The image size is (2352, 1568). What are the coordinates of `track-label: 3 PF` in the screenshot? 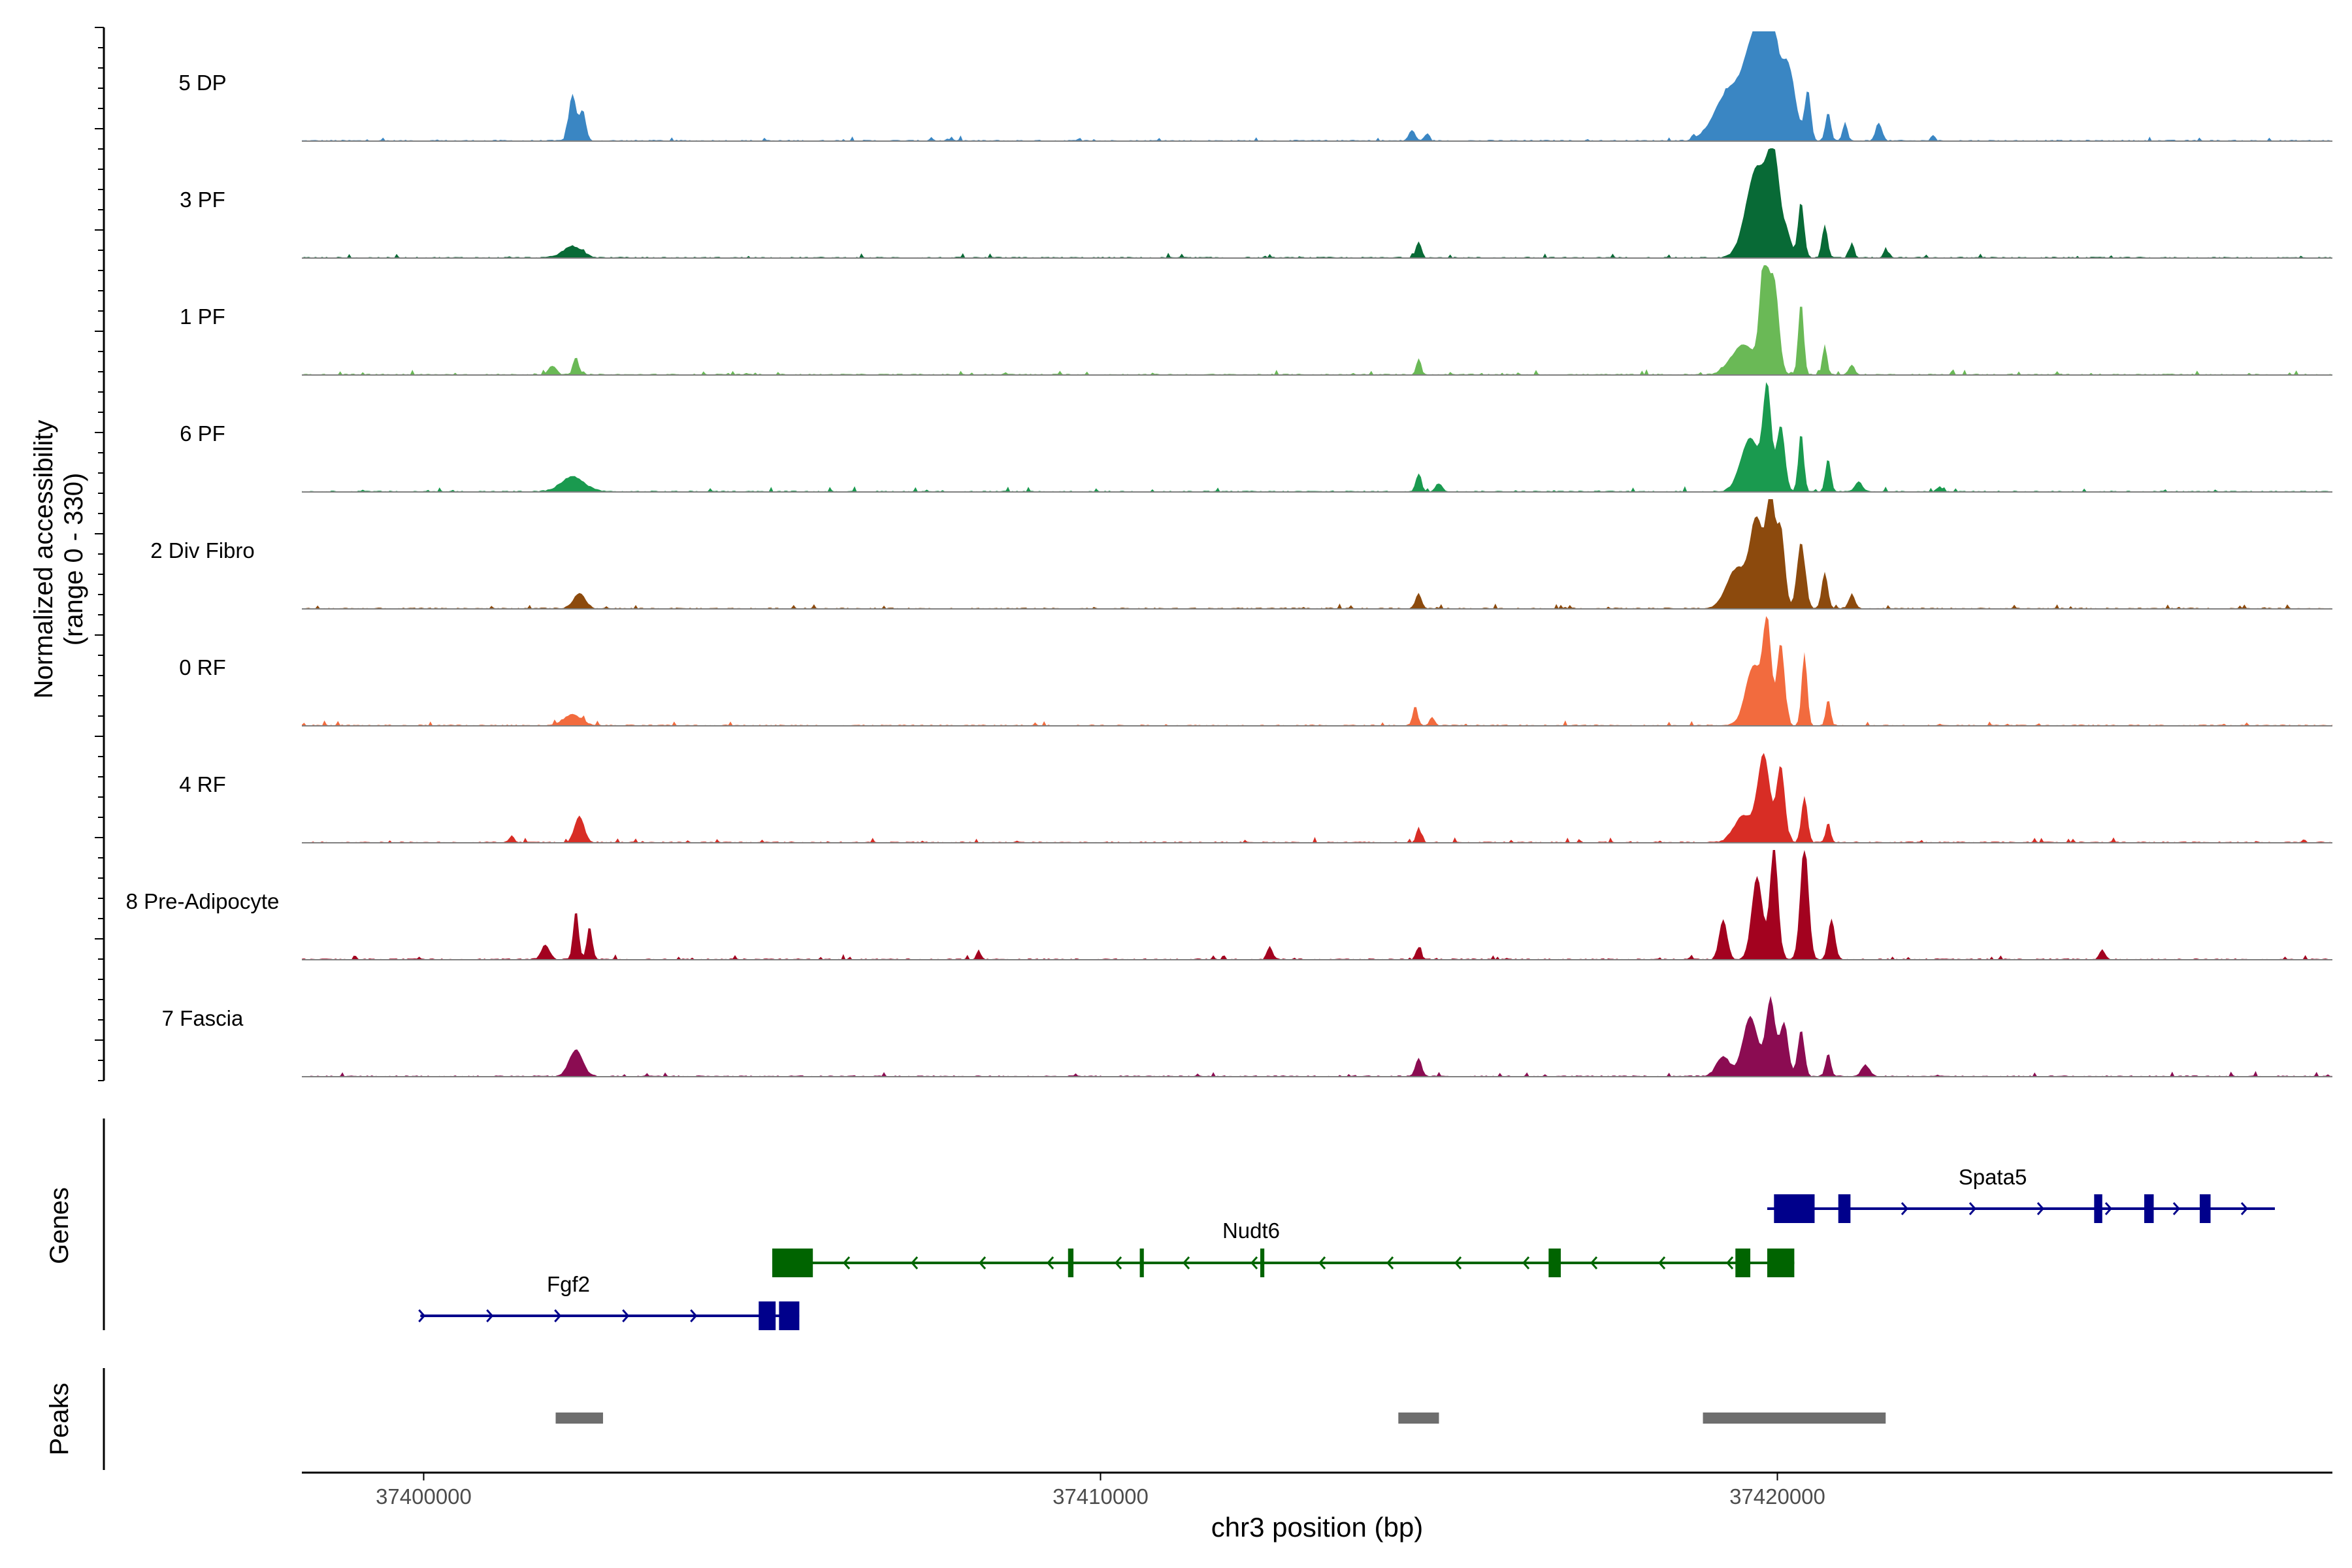 It's located at (202, 200).